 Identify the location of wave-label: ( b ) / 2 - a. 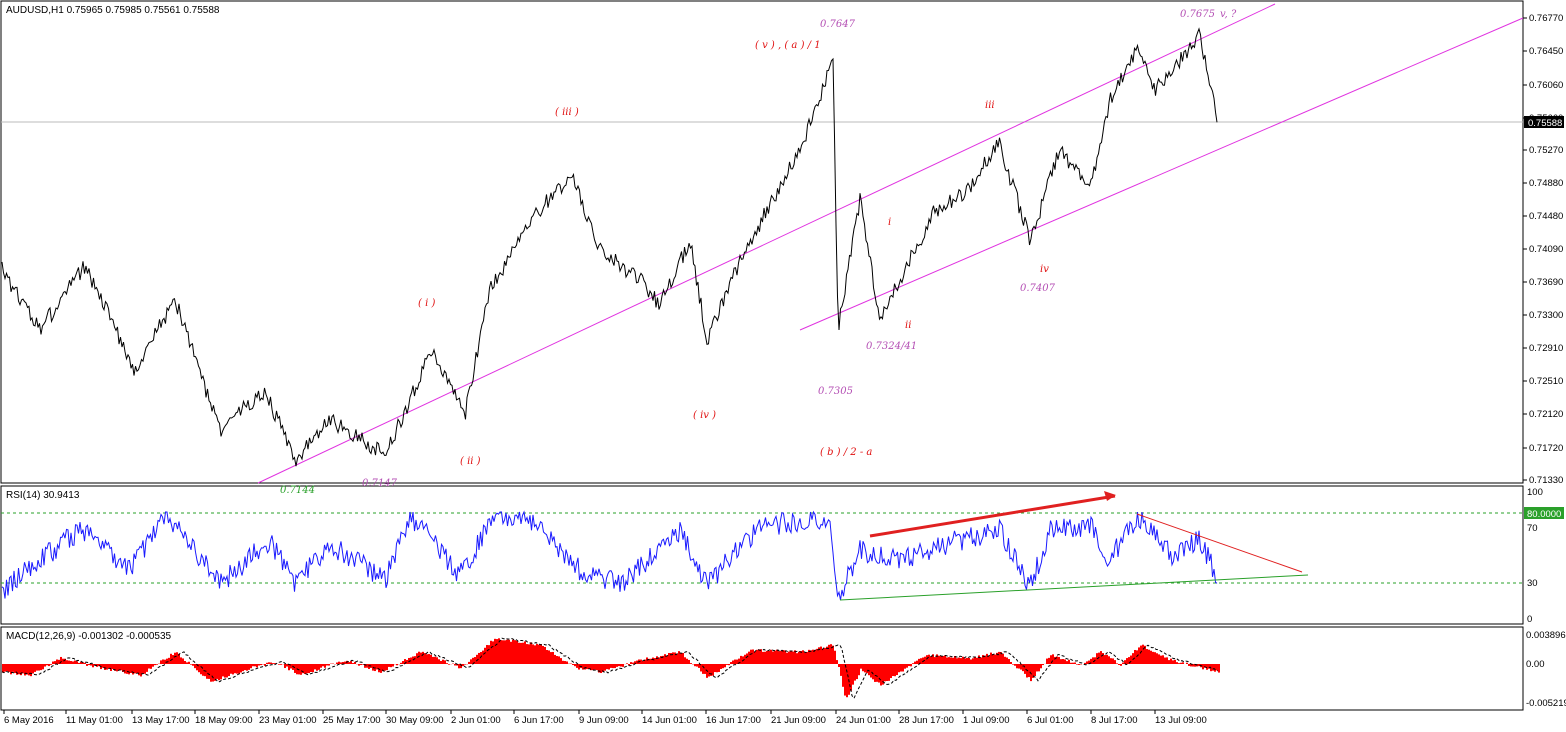
(846, 452).